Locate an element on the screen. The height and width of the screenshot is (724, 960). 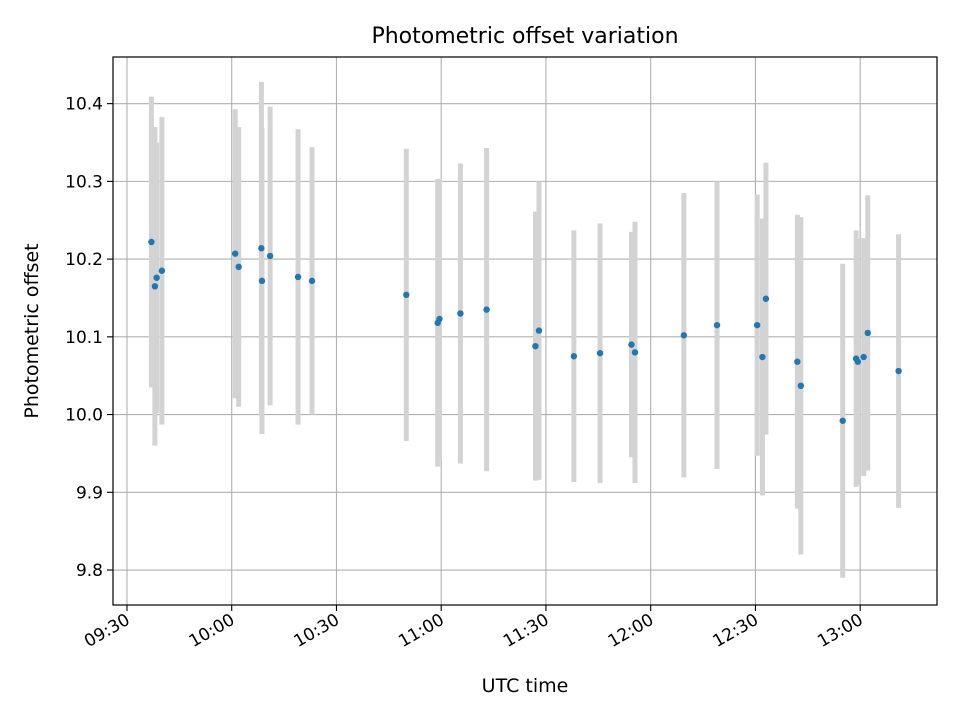
y-tick-label: 10.0 is located at coordinates (84, 416).